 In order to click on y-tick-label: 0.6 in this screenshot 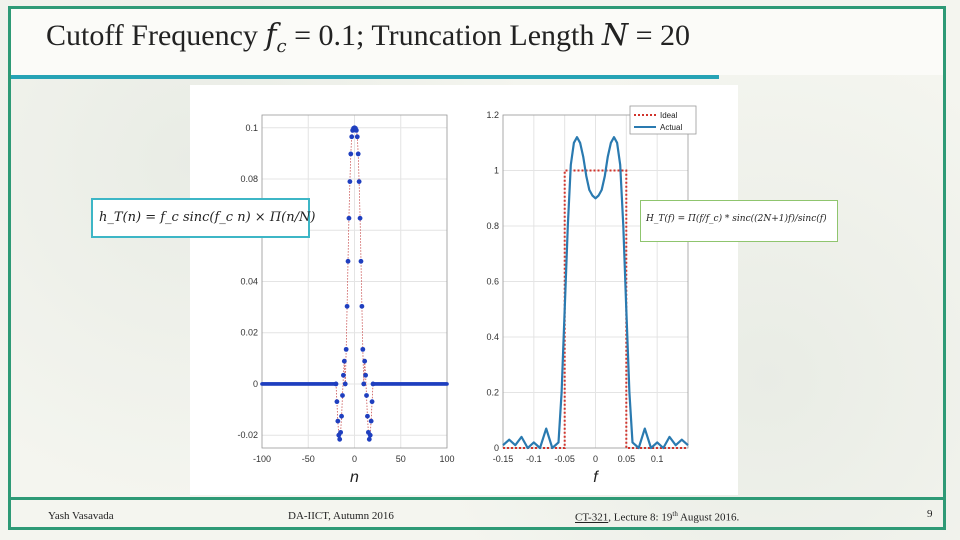, I will do `click(492, 282)`.